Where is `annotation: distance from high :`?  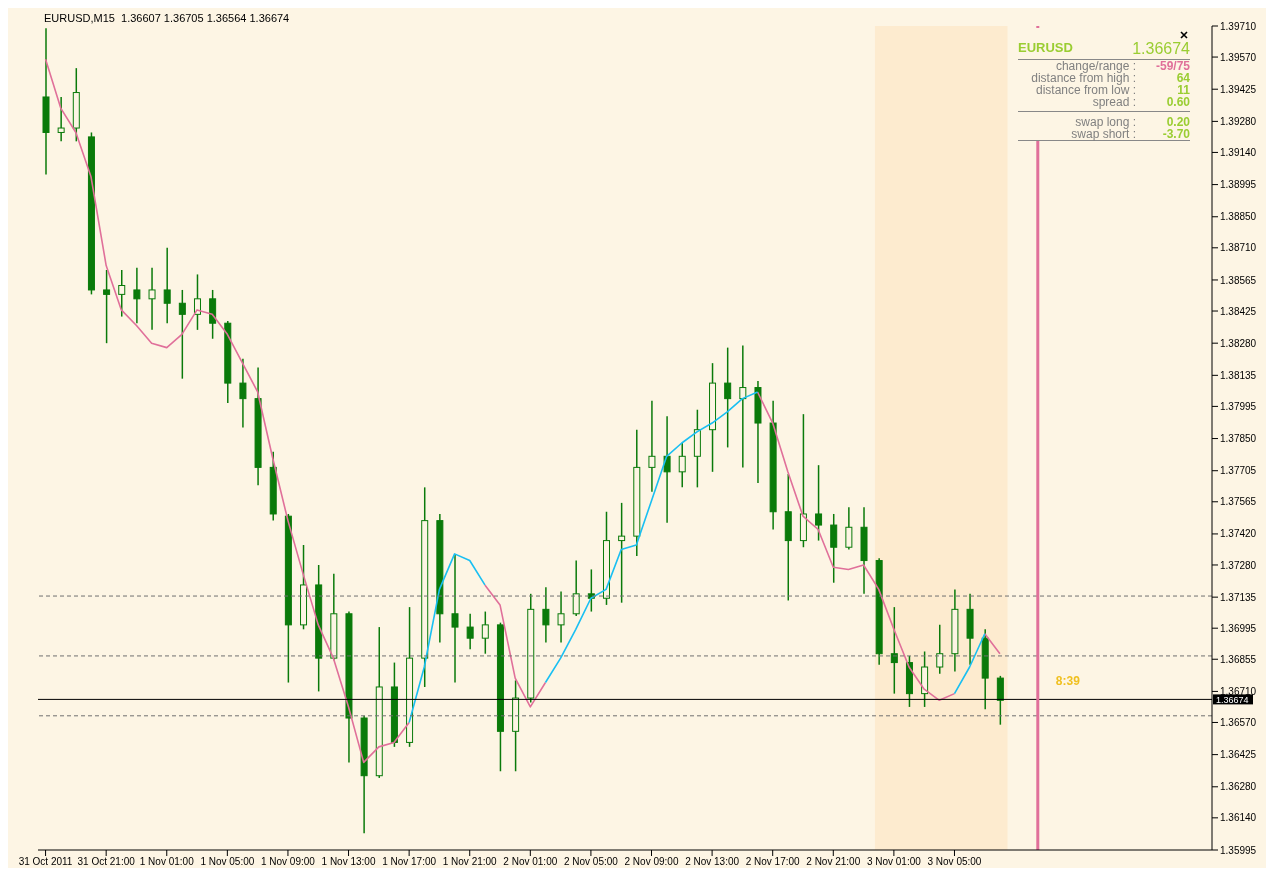
annotation: distance from high : is located at coordinates (1083, 78).